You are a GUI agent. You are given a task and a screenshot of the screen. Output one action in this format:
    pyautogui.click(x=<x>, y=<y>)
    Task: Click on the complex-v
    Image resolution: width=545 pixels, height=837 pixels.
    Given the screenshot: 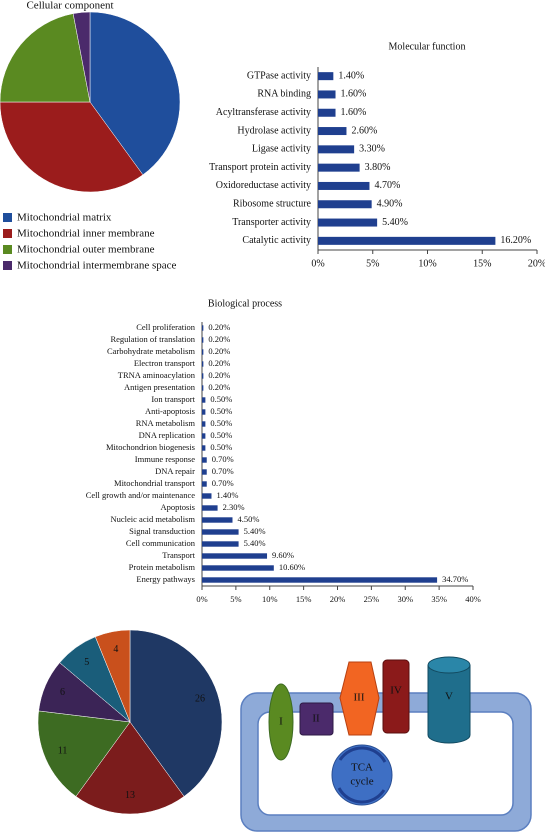 What is the action you would take?
    pyautogui.click(x=449, y=704)
    